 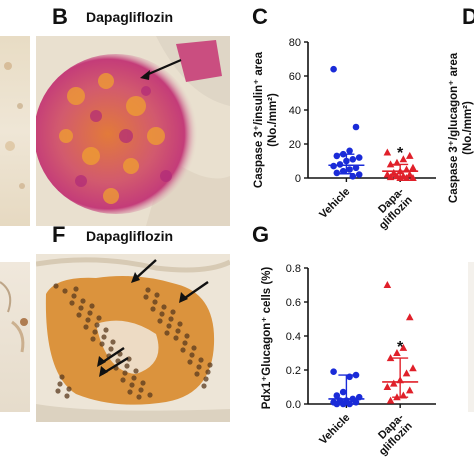 I want to click on panel-f-letter: F, so click(x=59, y=234).